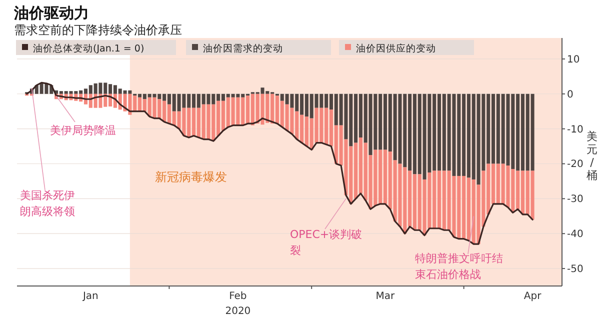 This screenshot has width=600, height=325. I want to click on annotation: 特朗普推文呼吁结束石油价格战, so click(459, 266).